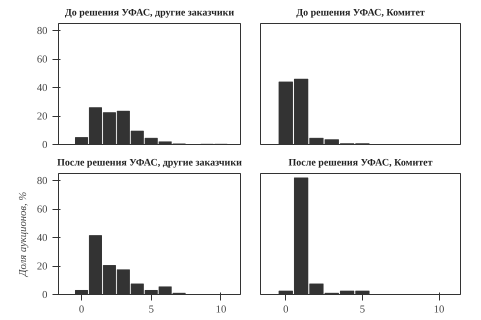 This screenshot has height=320, width=481. I want to click on y-axis-title: Доля аукционов, %, so click(23, 235).